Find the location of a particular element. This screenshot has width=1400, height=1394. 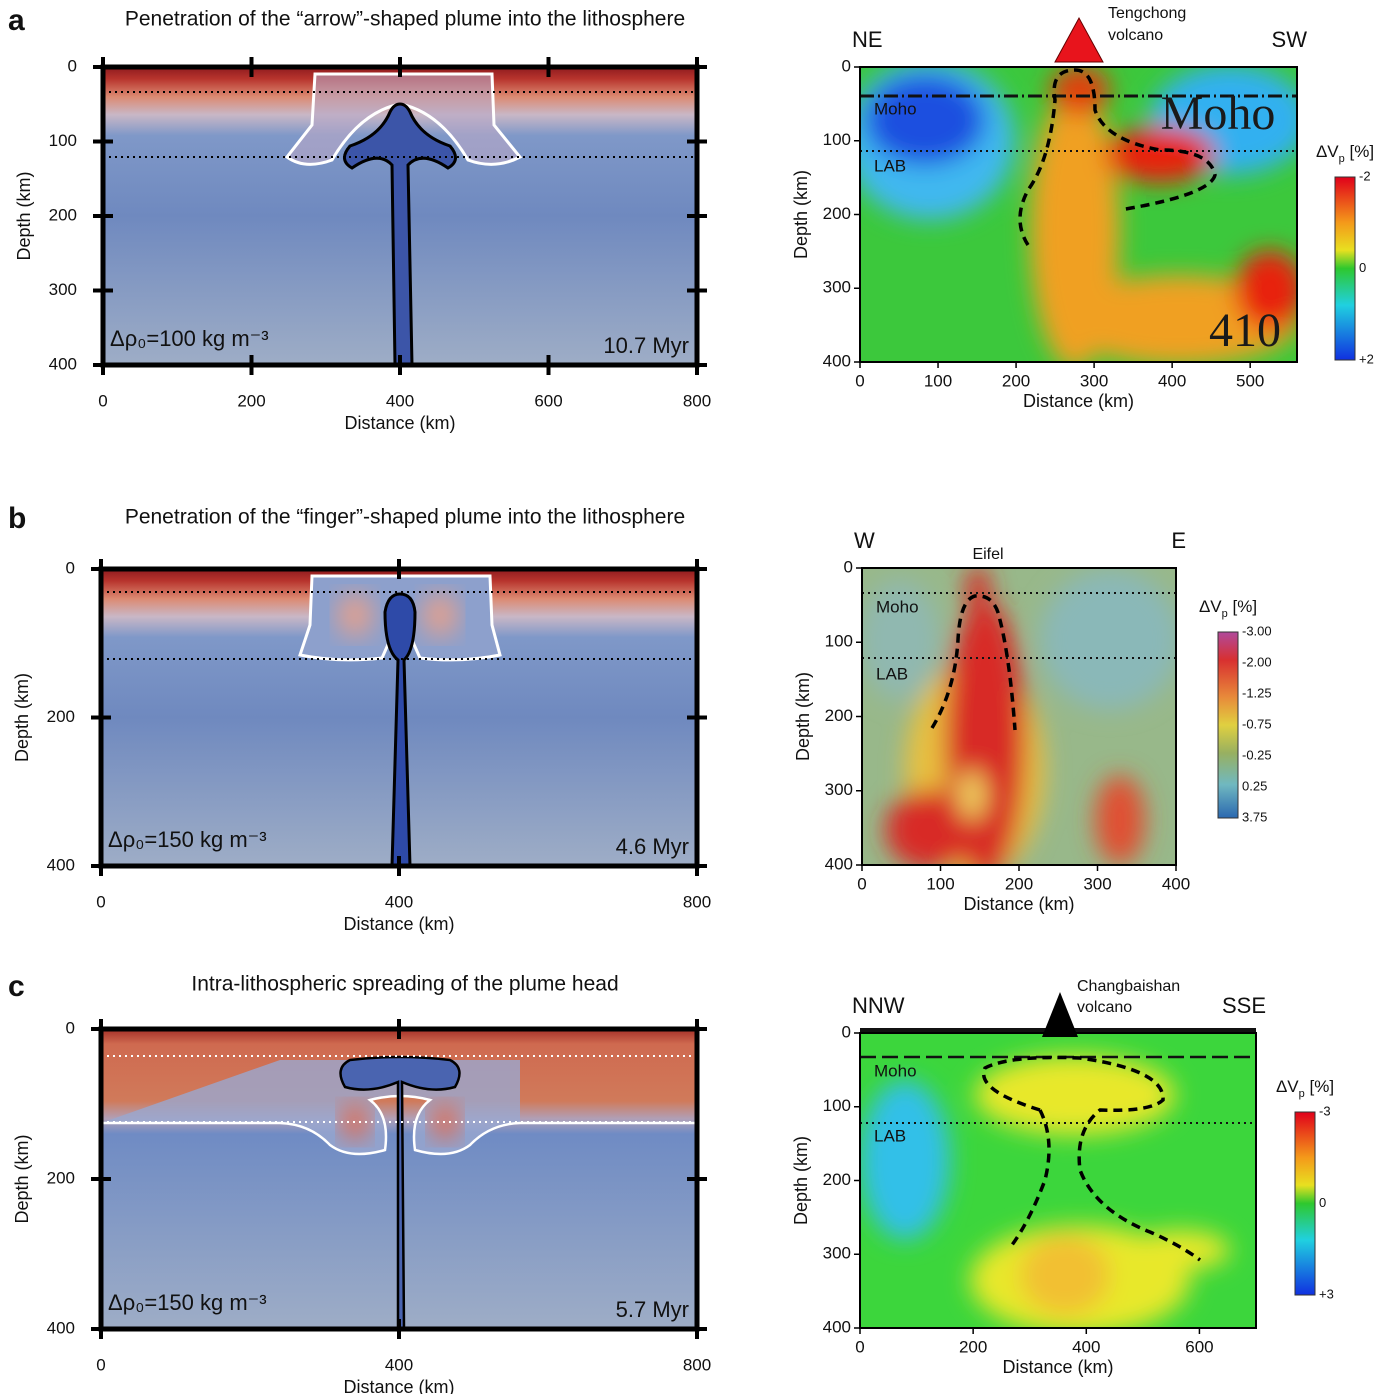

site-label: Eifel is located at coordinates (987, 554).